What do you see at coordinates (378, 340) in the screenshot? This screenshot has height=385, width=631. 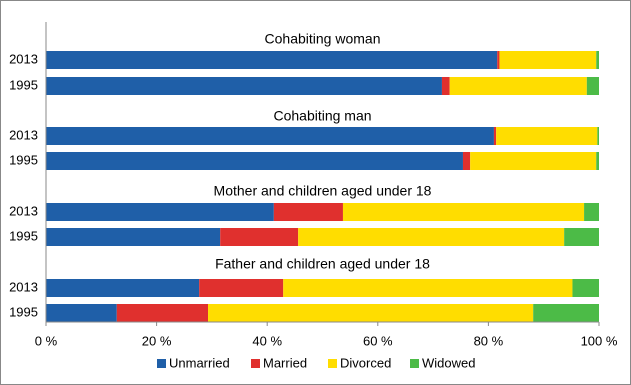 I see `x-tick-label: 60 %` at bounding box center [378, 340].